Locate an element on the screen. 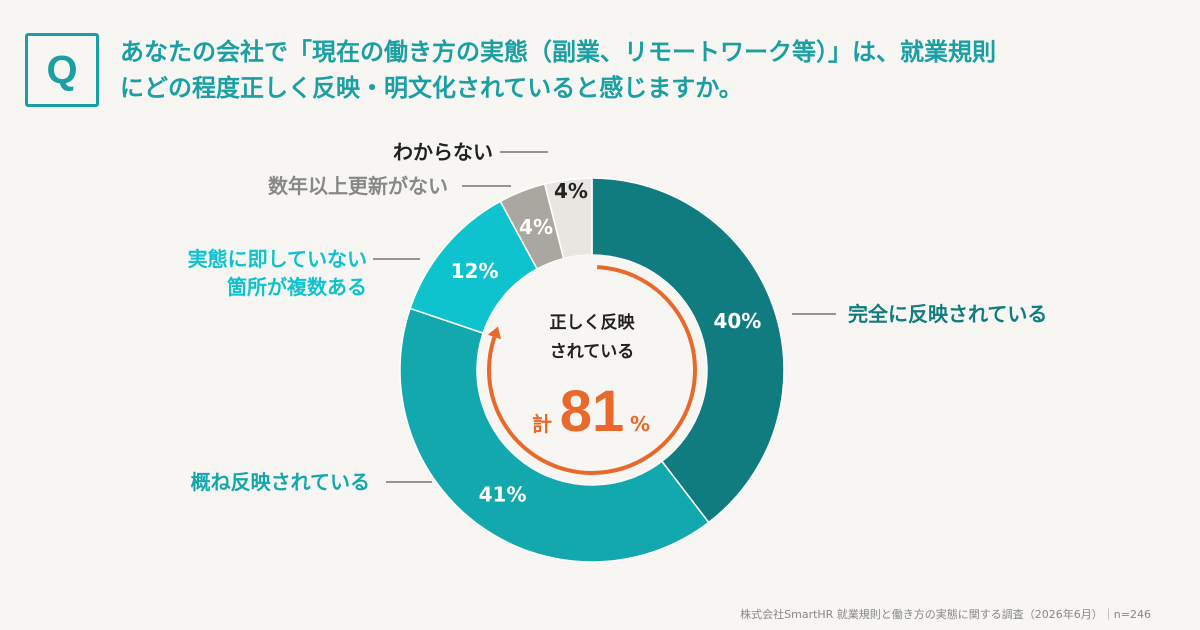  donut-center: 正しく反映 されている 計 81 % is located at coordinates (592, 370).